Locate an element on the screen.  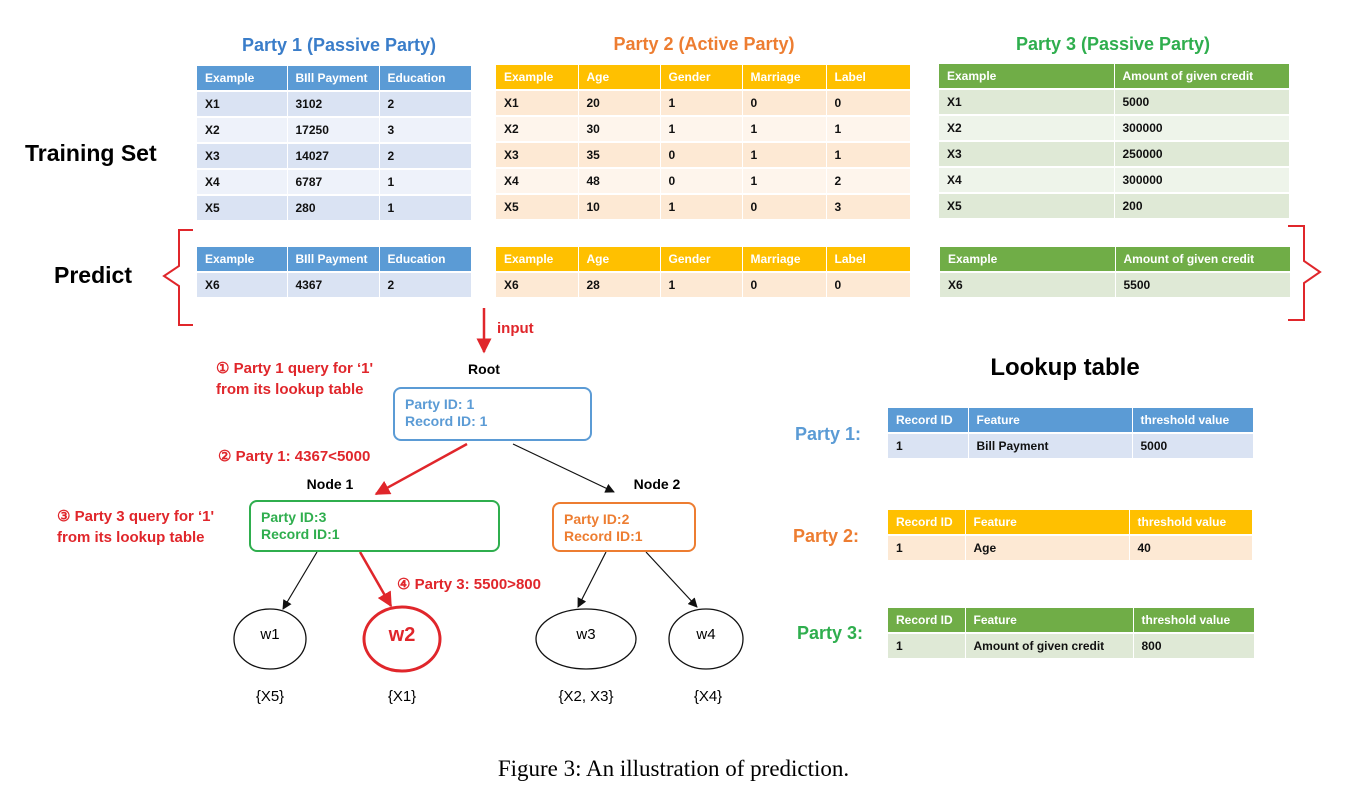
node1-label: Node 1 is located at coordinates (330, 484).